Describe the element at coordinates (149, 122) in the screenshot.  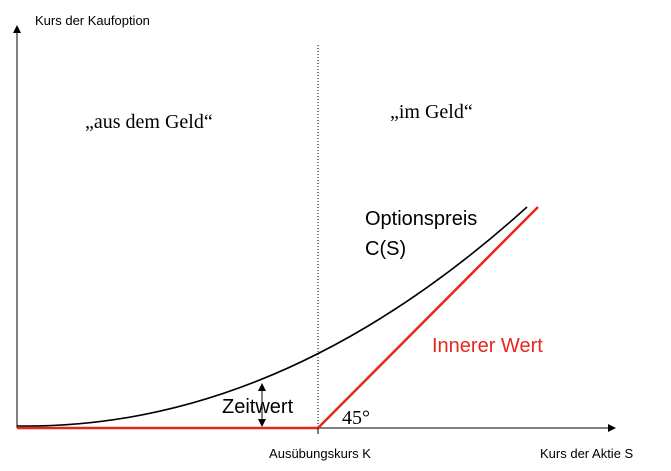
I see `region-label: „aus dem Geld“` at that location.